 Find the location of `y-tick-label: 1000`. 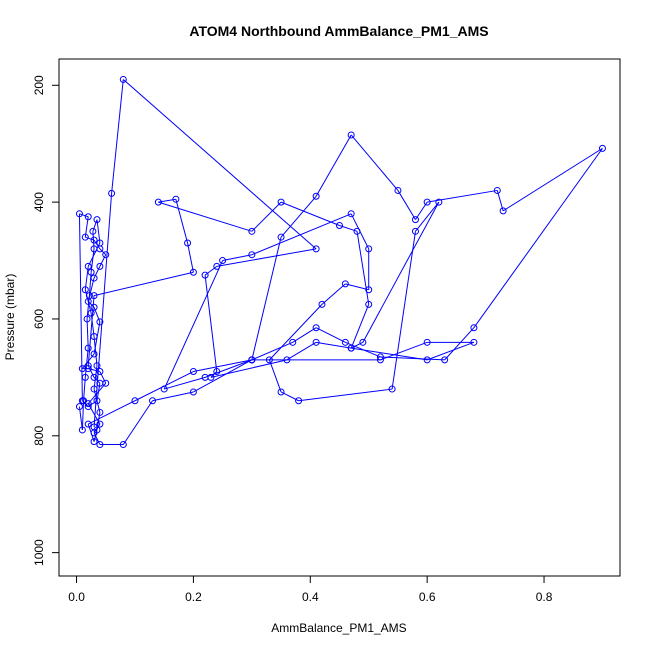

y-tick-label: 1000 is located at coordinates (39, 552).